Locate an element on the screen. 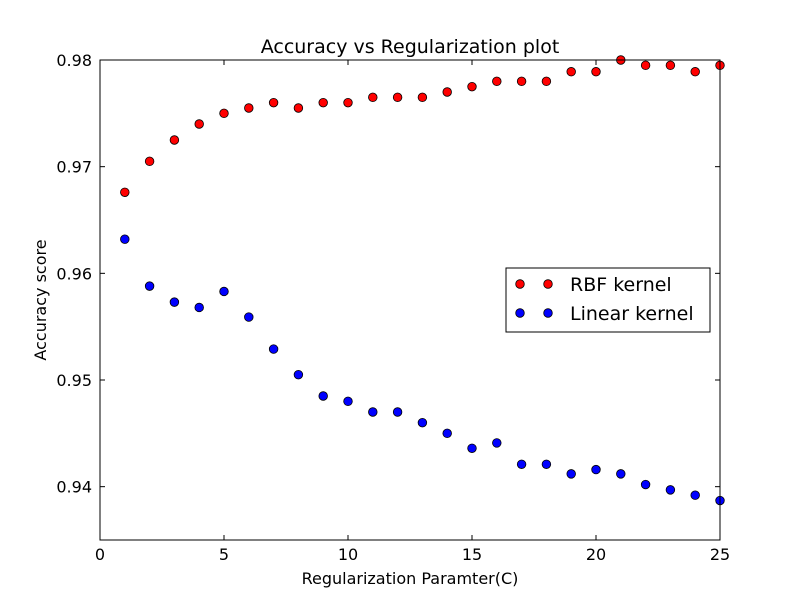  x-tick-label: 15 is located at coordinates (472, 554).